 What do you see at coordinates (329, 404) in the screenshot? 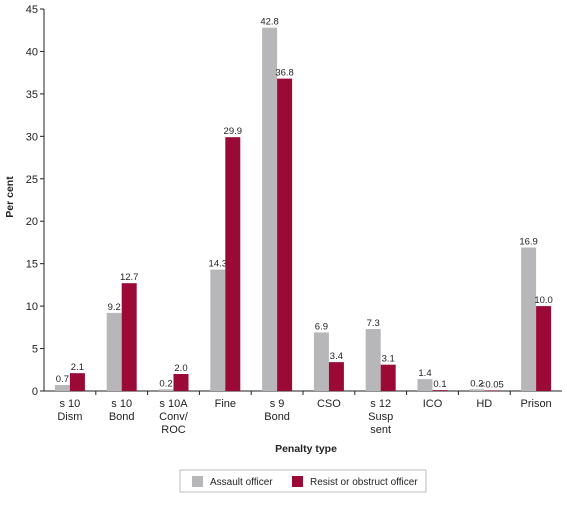
I see `x-tick-label: CSO` at bounding box center [329, 404].